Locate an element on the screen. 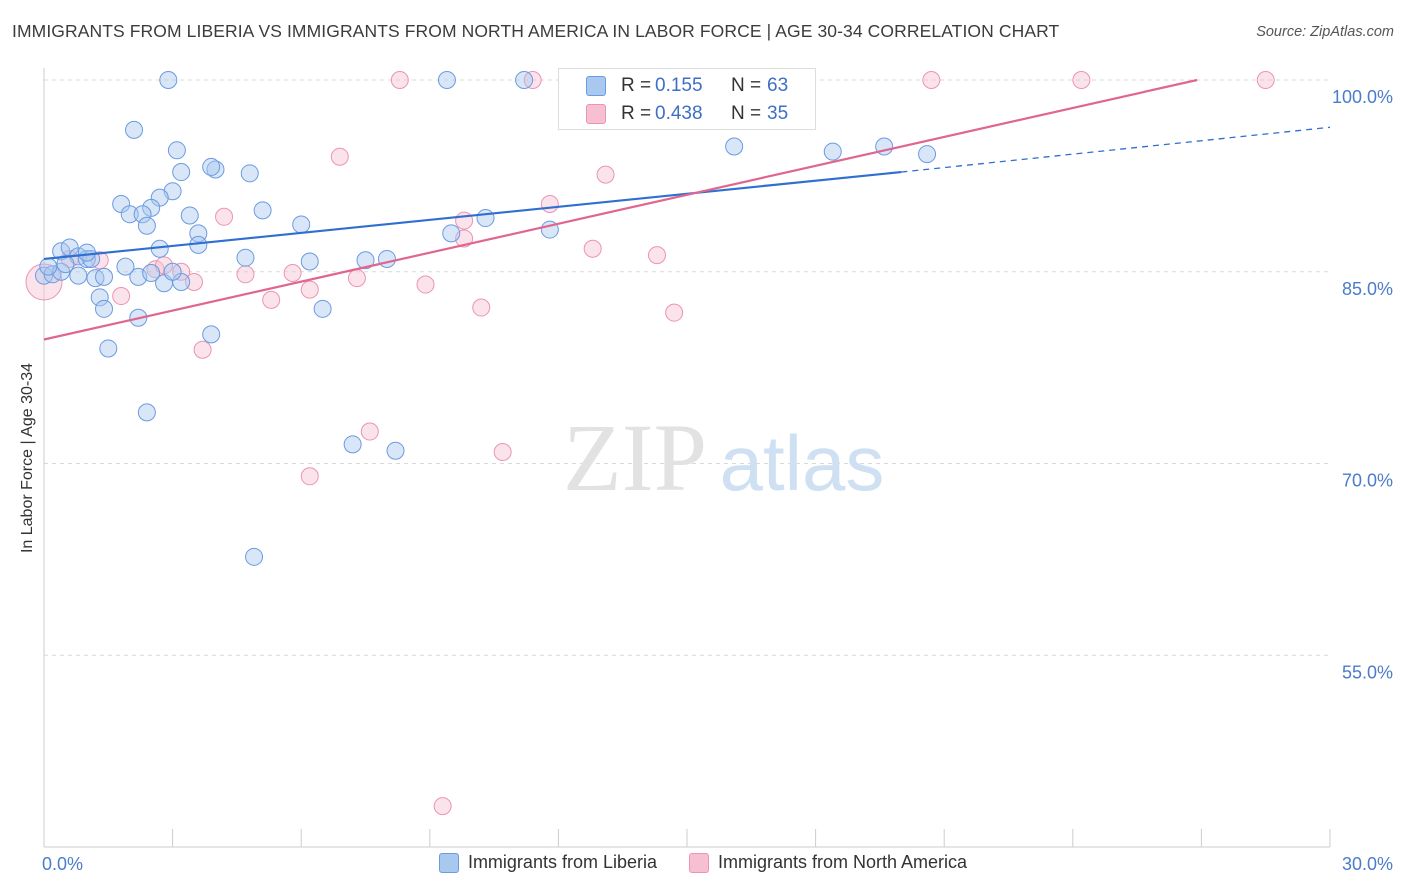 The width and height of the screenshot is (1406, 892). legend-item-liberia: Immigrants from Liberia is located at coordinates (547, 862).